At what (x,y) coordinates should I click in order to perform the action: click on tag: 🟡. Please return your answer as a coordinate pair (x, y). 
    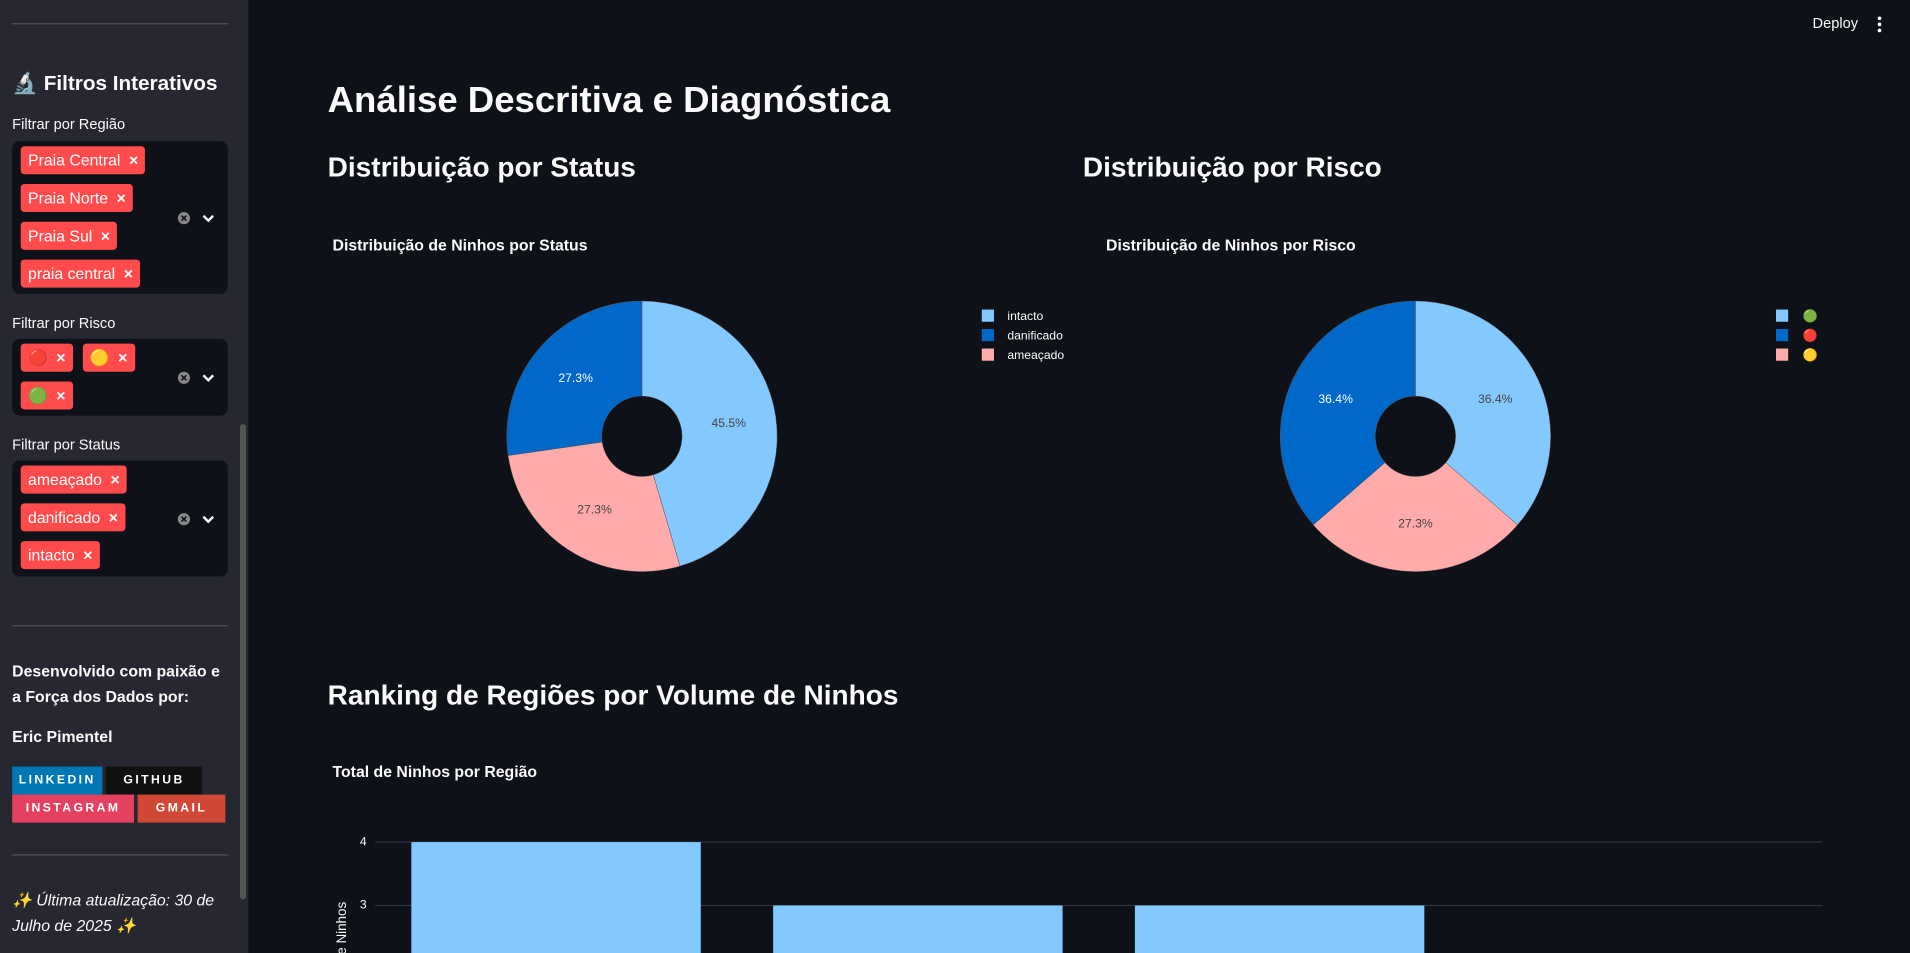
    Looking at the image, I should click on (108, 357).